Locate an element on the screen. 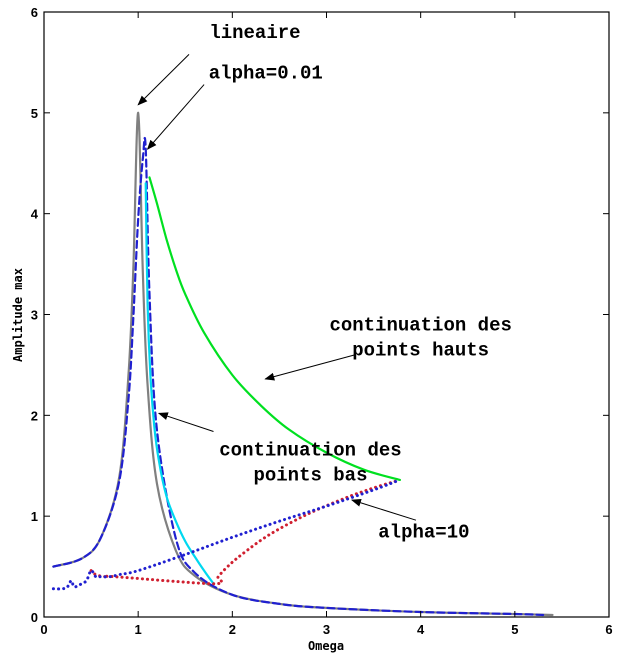 The image size is (622, 655). y-tick-label: 0 is located at coordinates (34, 617).